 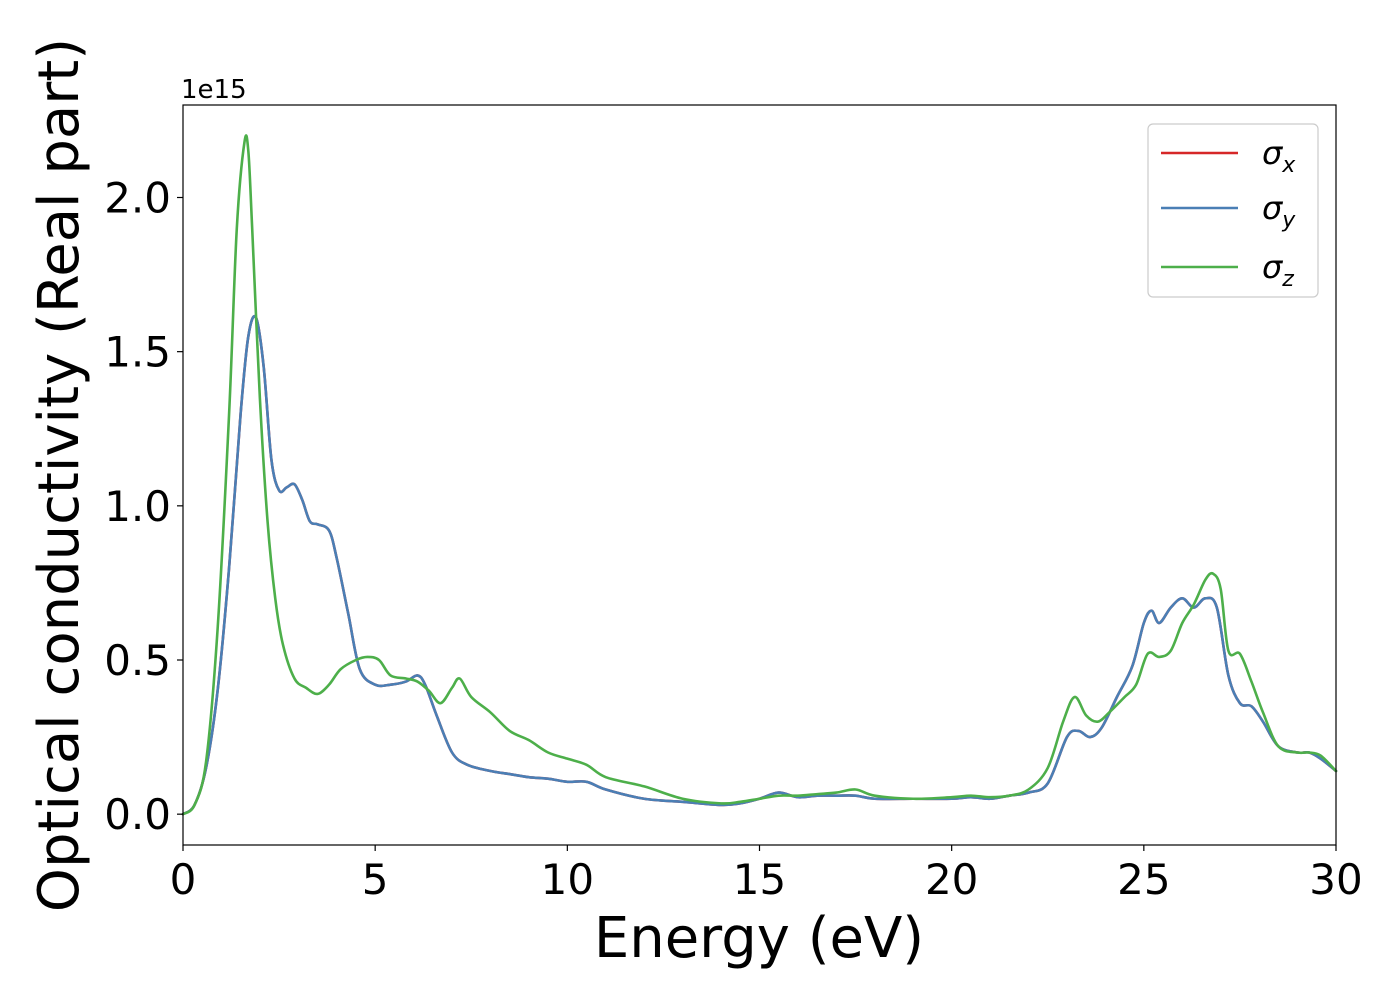 I want to click on legend-label-z: σz, so click(x=1278, y=270).